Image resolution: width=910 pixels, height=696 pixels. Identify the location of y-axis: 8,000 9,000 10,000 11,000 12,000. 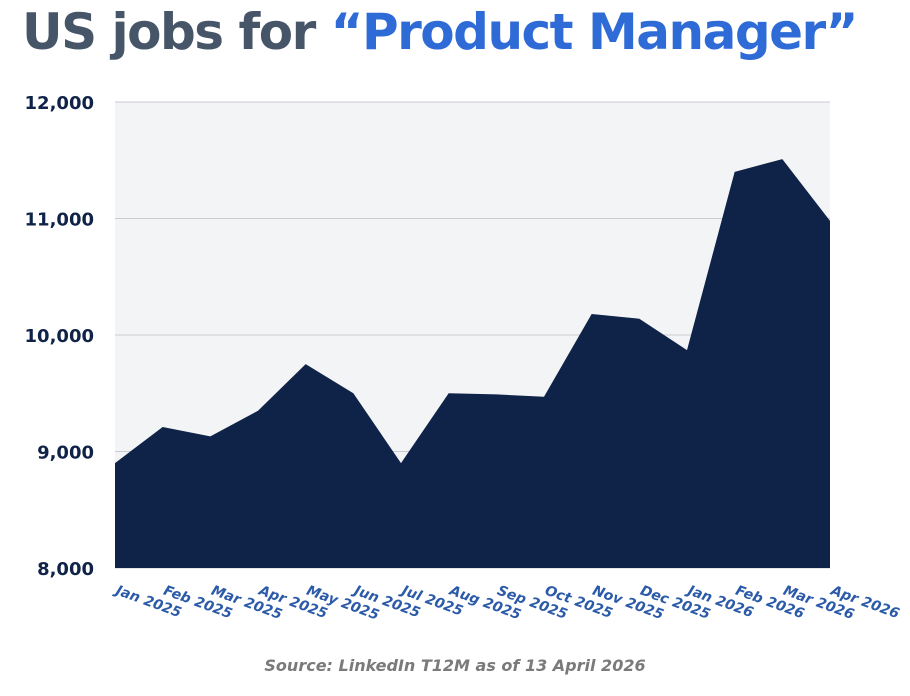
(59, 336).